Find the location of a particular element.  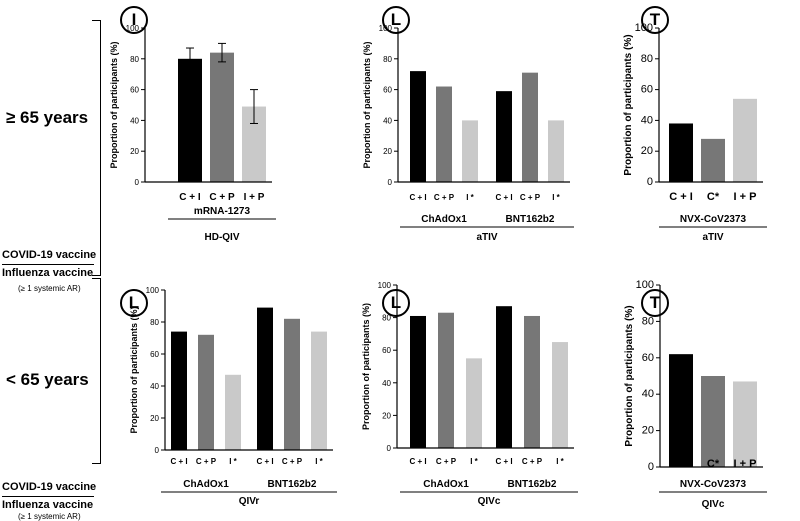

bracket-bottom-cap is located at coordinates (96, 278).